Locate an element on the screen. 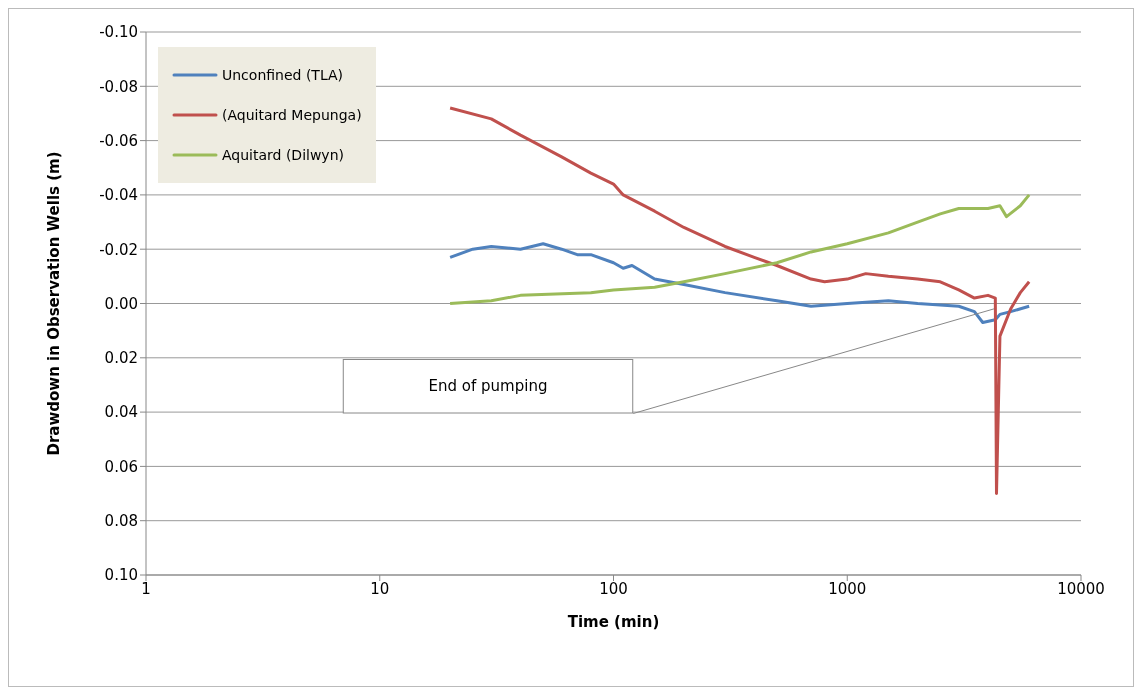 The image size is (1142, 695). y-axis-title: Drawdown in Observation Wells (m) is located at coordinates (54, 303).